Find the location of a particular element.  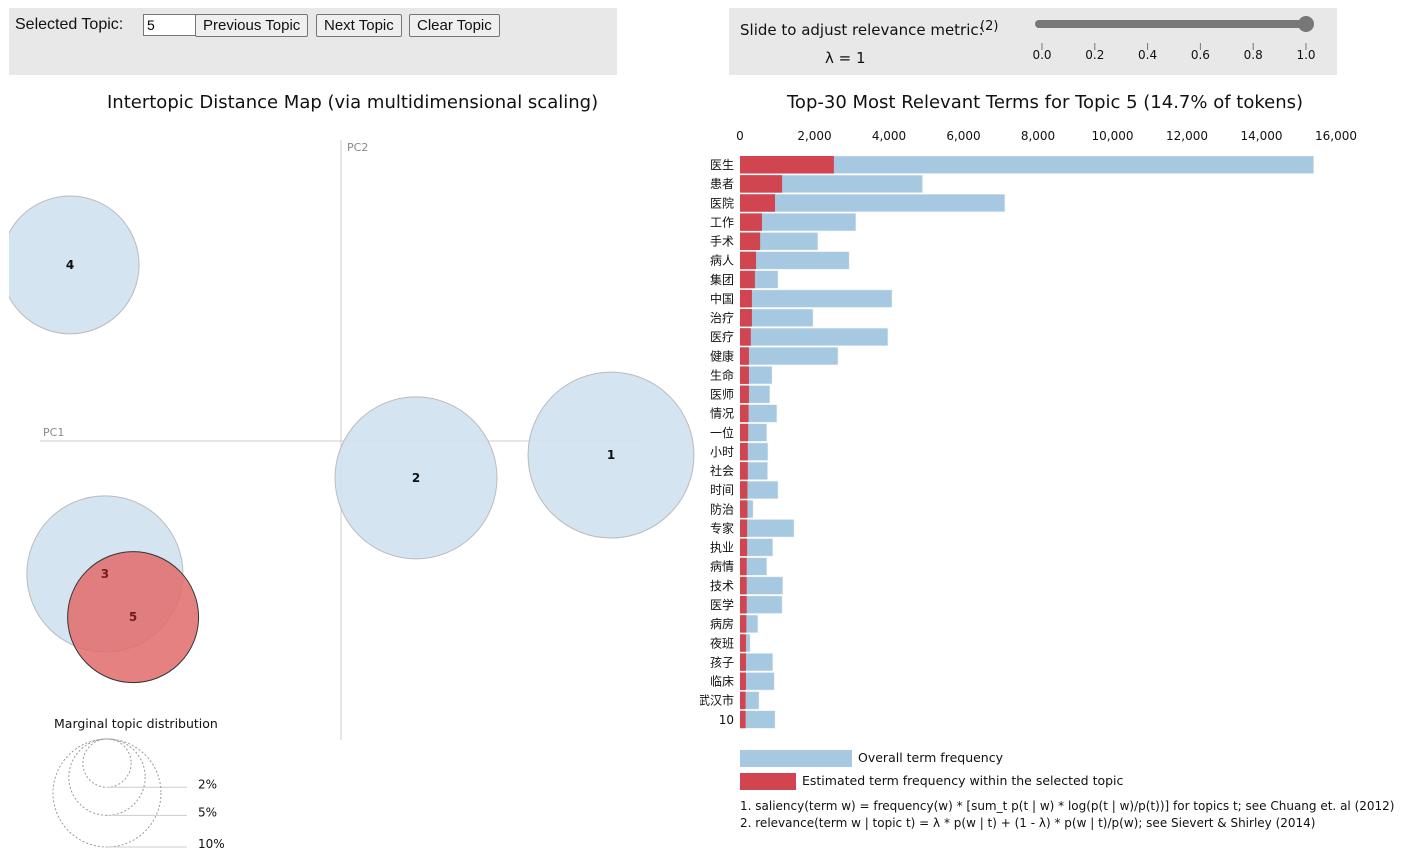

x-tick-label: 12,000 is located at coordinates (1187, 136).